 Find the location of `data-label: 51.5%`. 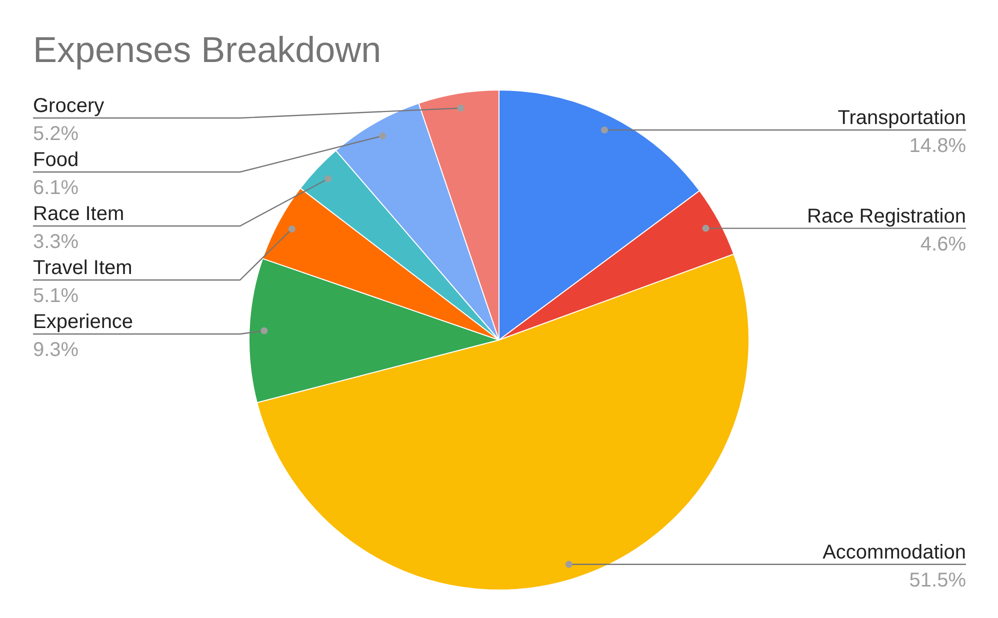

data-label: 51.5% is located at coordinates (937, 580).